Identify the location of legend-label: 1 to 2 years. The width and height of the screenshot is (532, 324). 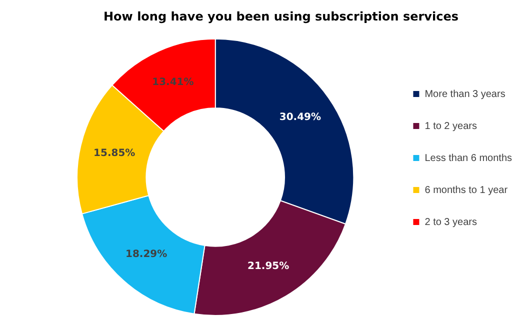
(450, 126).